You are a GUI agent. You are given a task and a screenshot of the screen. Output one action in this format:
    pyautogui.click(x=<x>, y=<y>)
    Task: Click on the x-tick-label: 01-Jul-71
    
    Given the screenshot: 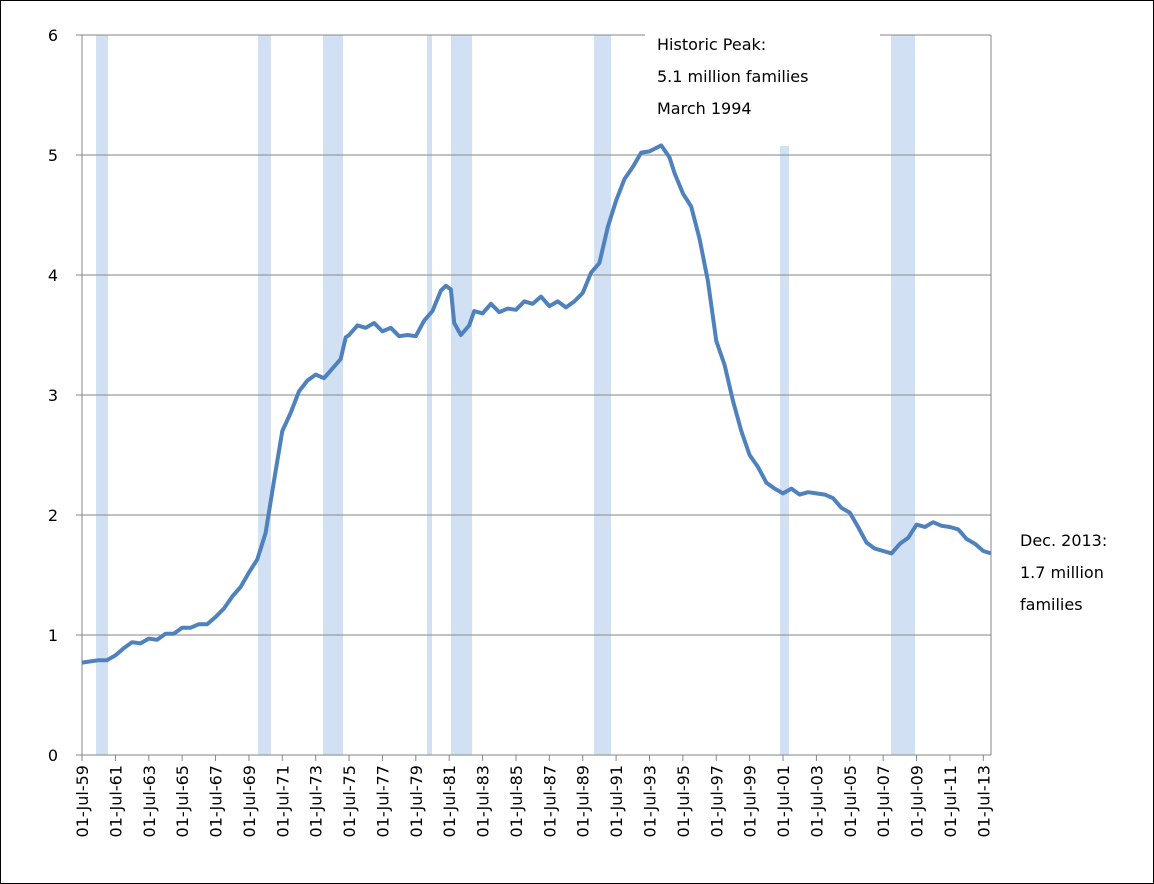 What is the action you would take?
    pyautogui.click(x=282, y=801)
    